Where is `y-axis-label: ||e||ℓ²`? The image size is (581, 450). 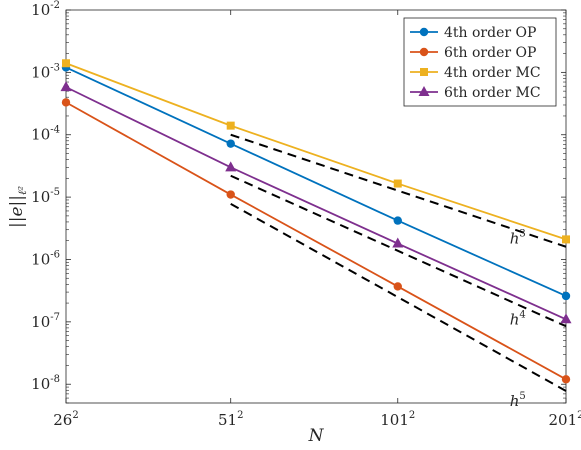 y-axis-label: ||e||ℓ² is located at coordinates (18, 207).